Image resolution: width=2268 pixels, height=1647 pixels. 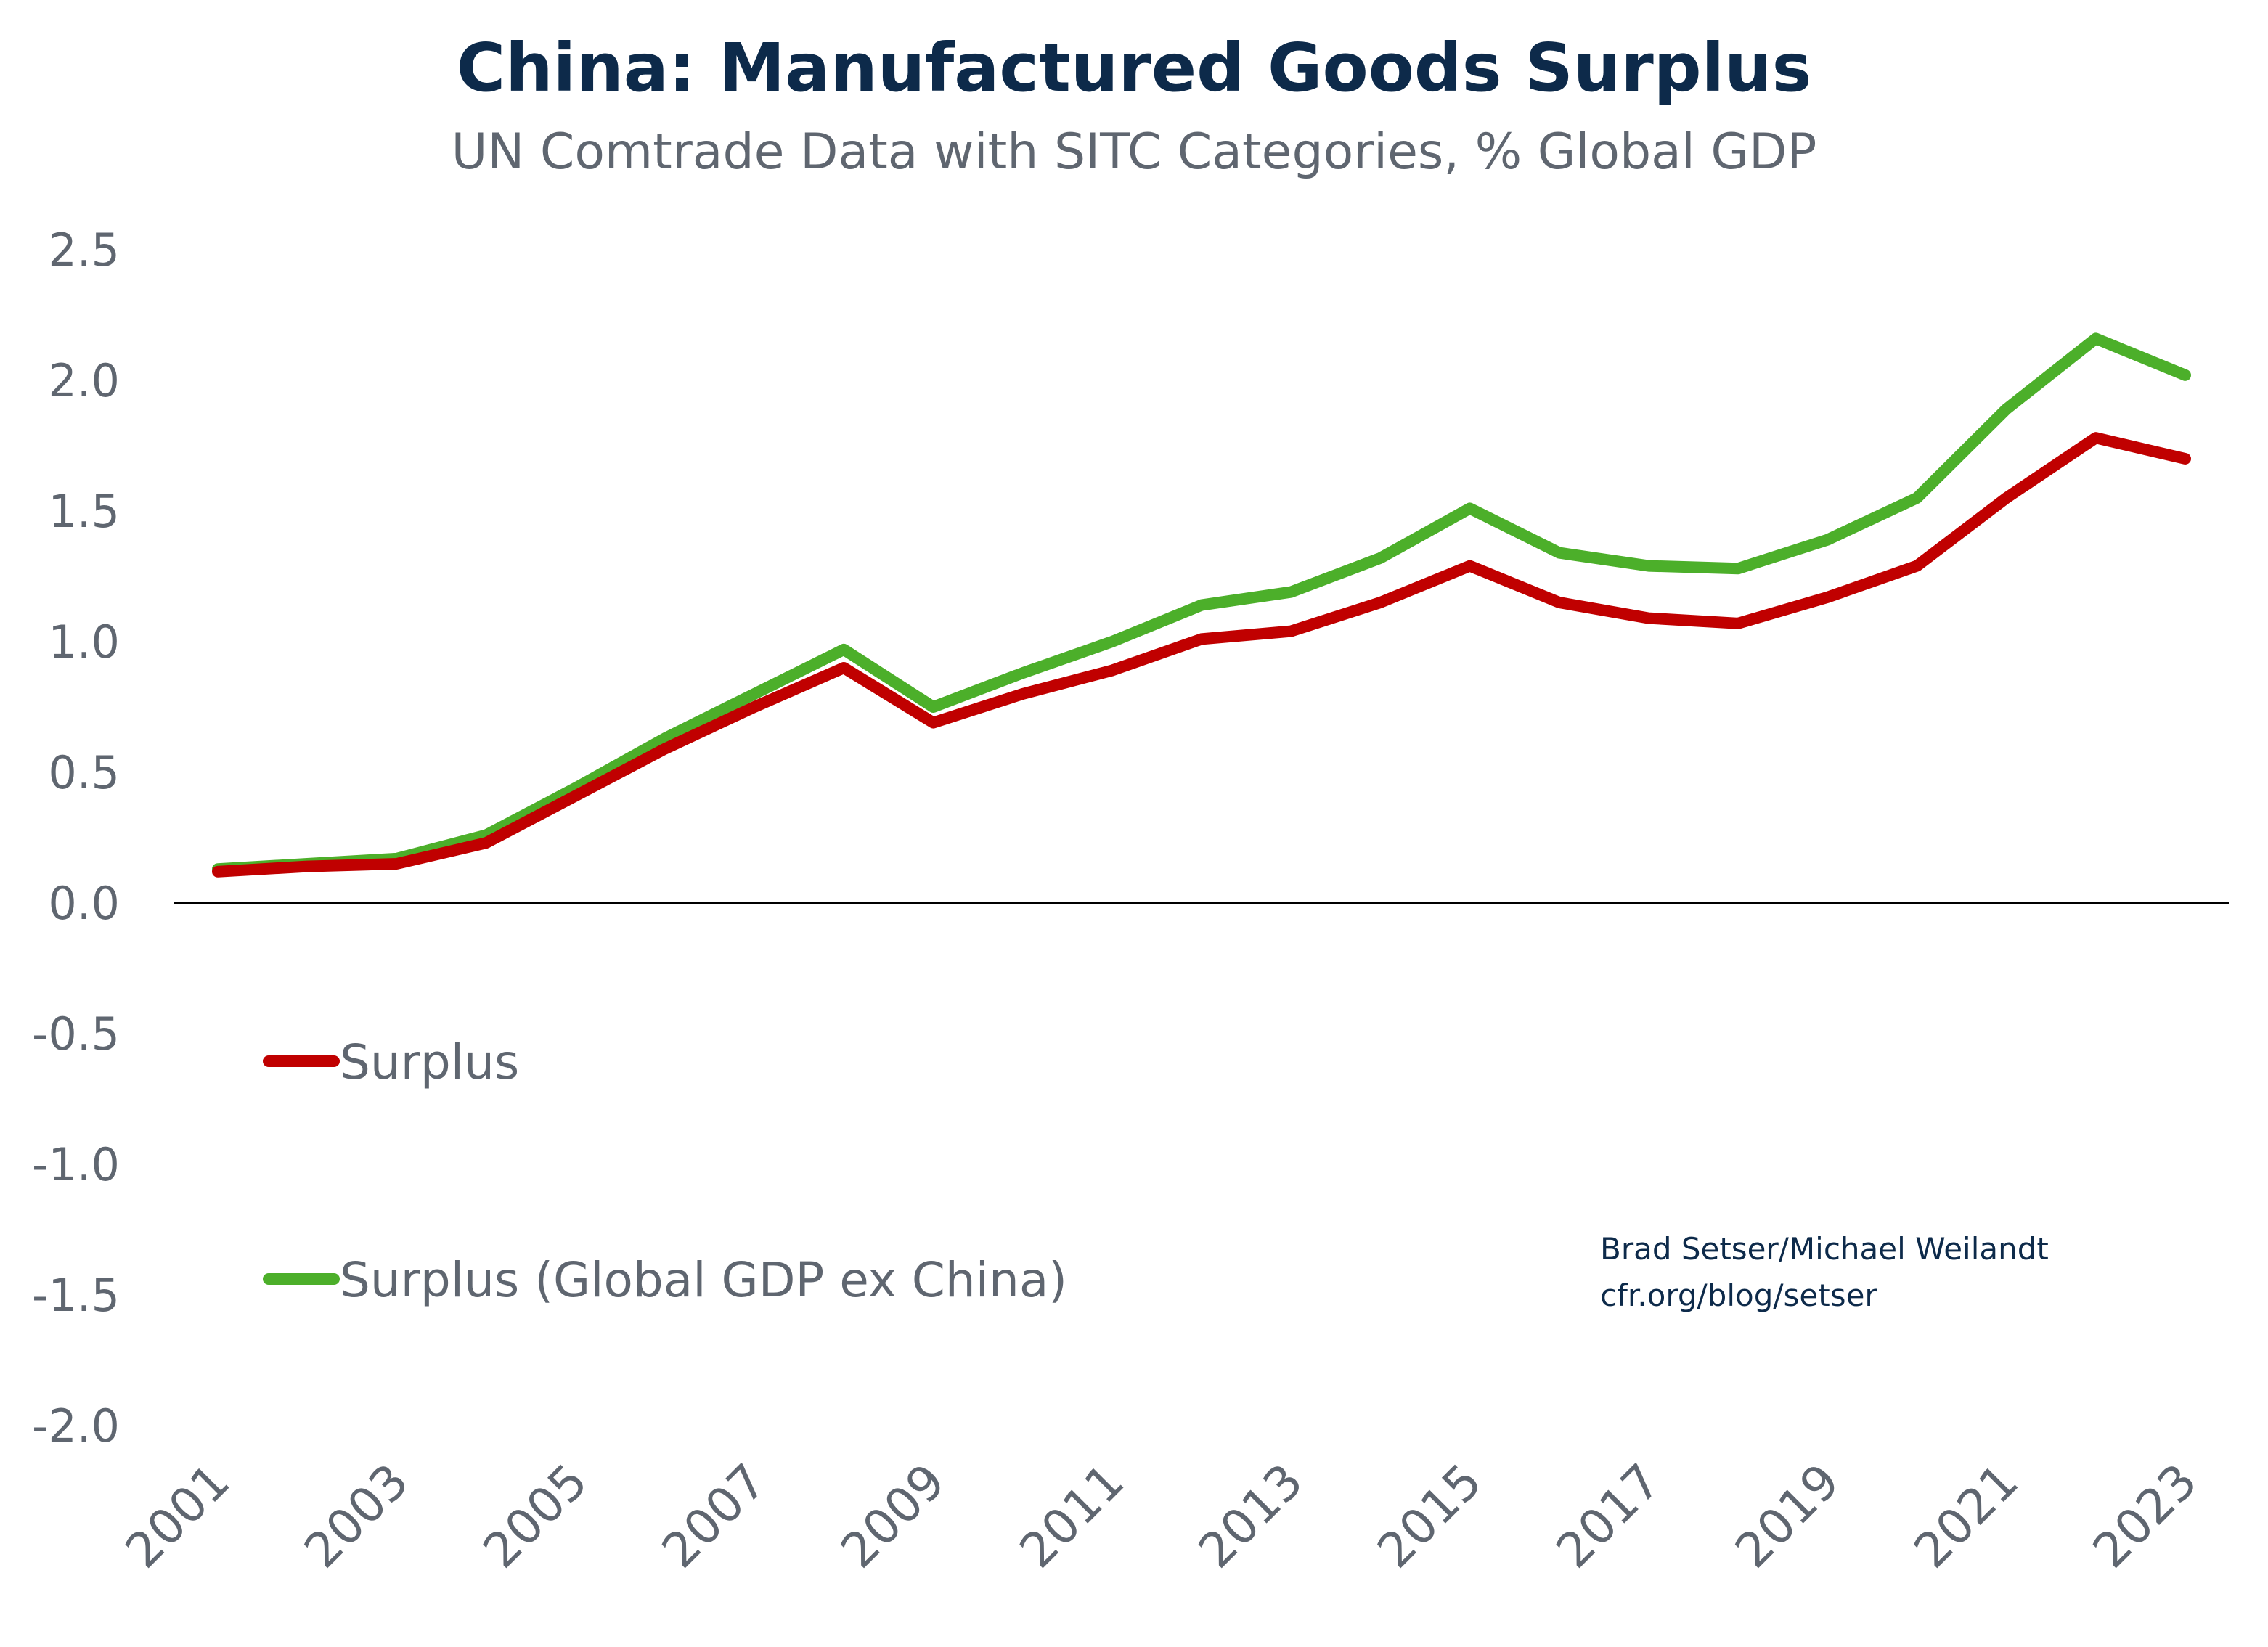 What do you see at coordinates (894, 1516) in the screenshot?
I see `x-tick-label: 2009` at bounding box center [894, 1516].